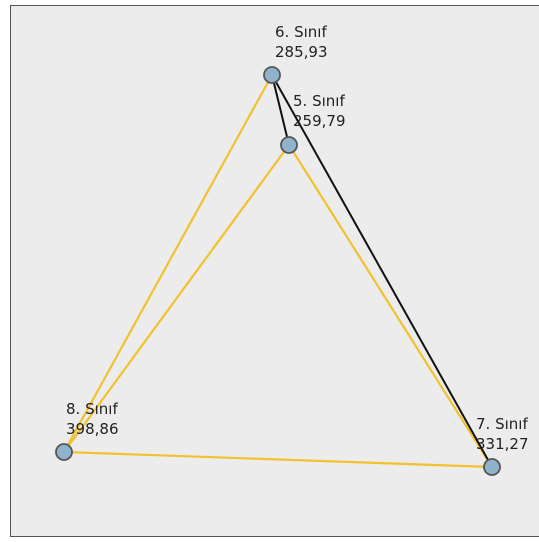 Image resolution: width=539 pixels, height=542 pixels. Describe the element at coordinates (319, 121) in the screenshot. I see `node-value: 259,79` at that location.